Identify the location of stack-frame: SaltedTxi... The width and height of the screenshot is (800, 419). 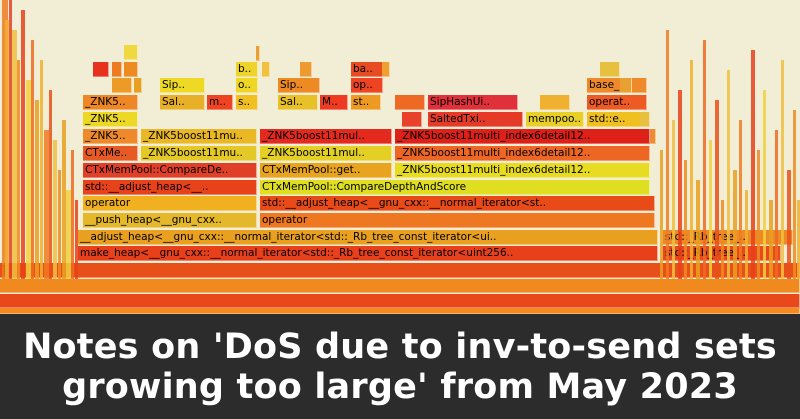
(475, 119).